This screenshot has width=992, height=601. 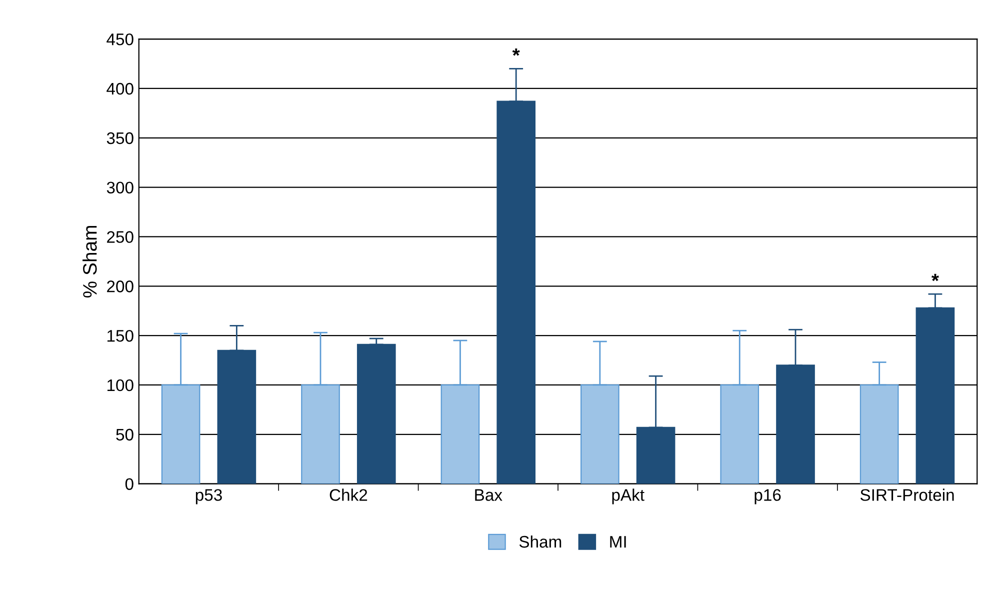 I want to click on y-tick-label: 100, so click(x=120, y=385).